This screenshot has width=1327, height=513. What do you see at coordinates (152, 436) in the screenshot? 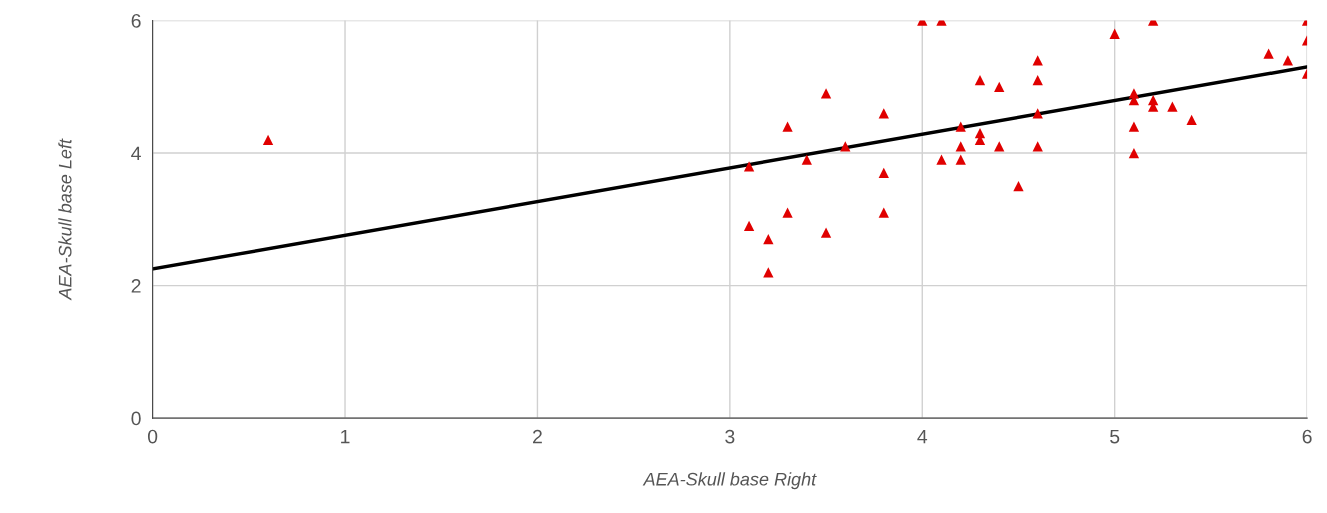
I see `x-tick-label: 0` at bounding box center [152, 436].